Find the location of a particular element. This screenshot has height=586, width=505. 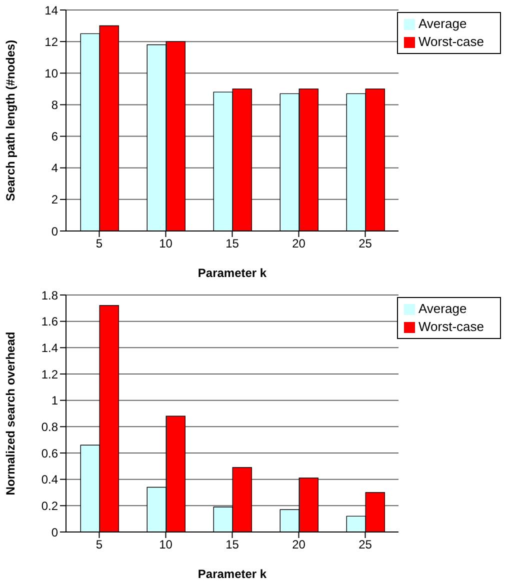

y-tick-label: 1.4 is located at coordinates (49, 347).